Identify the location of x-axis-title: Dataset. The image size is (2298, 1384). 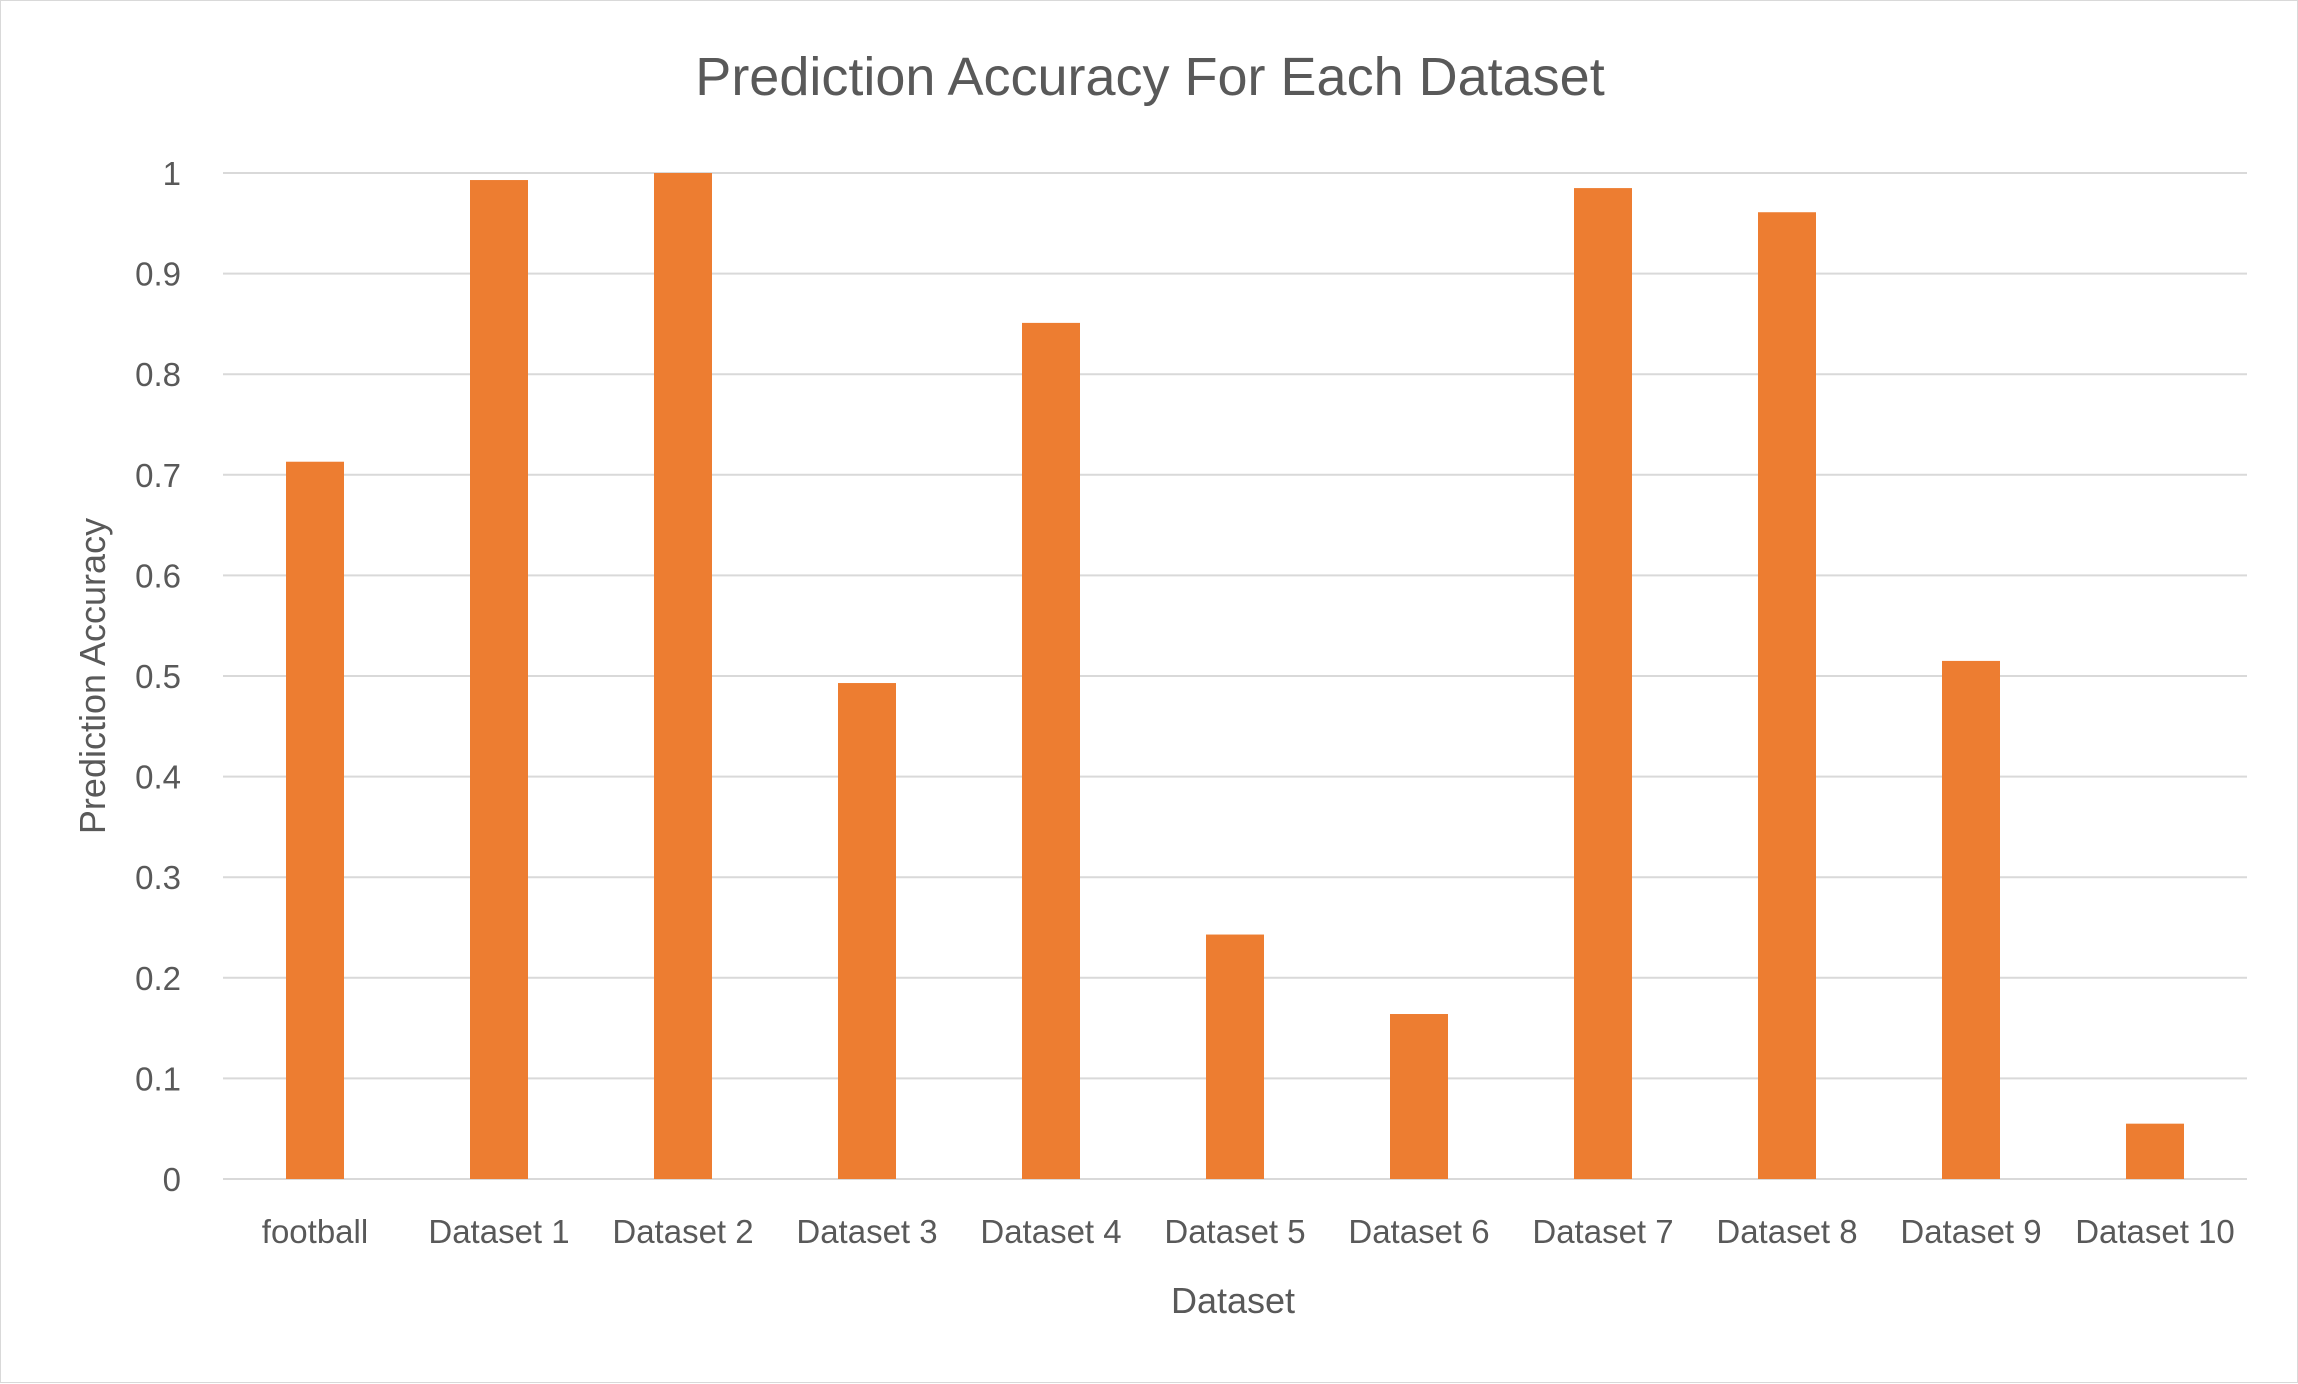
(1233, 1300).